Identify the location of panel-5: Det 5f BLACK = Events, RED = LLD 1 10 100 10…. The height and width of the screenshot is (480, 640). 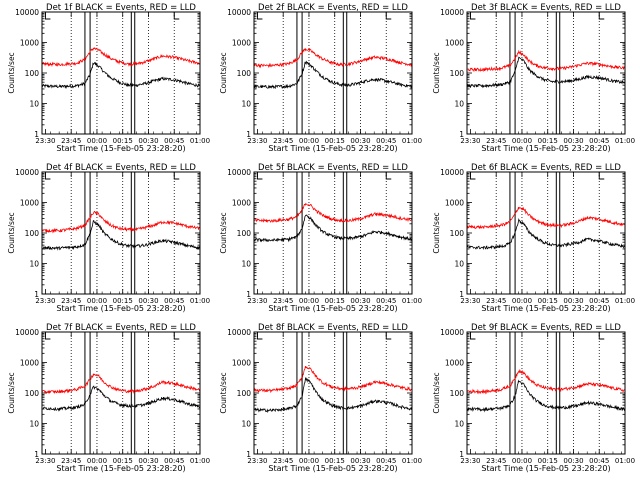
(320, 238).